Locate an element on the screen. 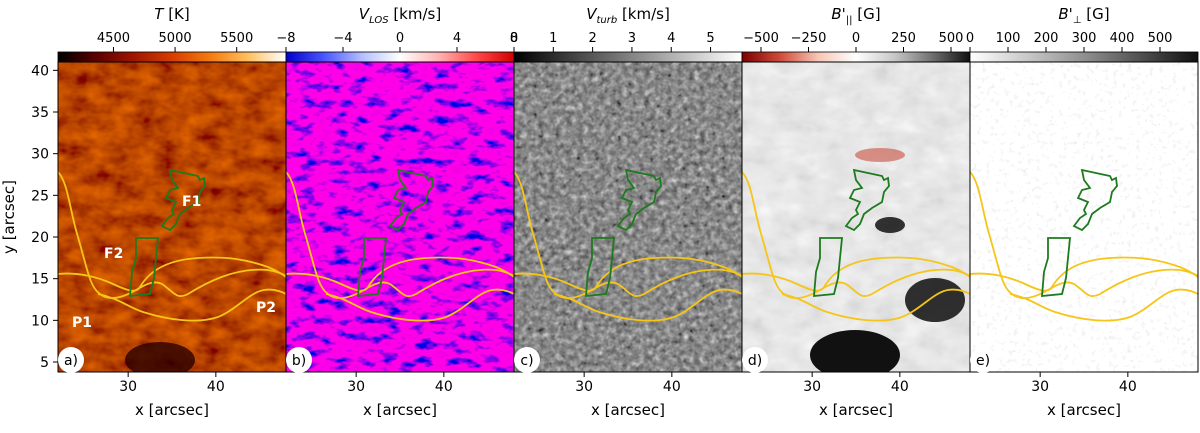  panel-label-c: c) is located at coordinates (526, 361).